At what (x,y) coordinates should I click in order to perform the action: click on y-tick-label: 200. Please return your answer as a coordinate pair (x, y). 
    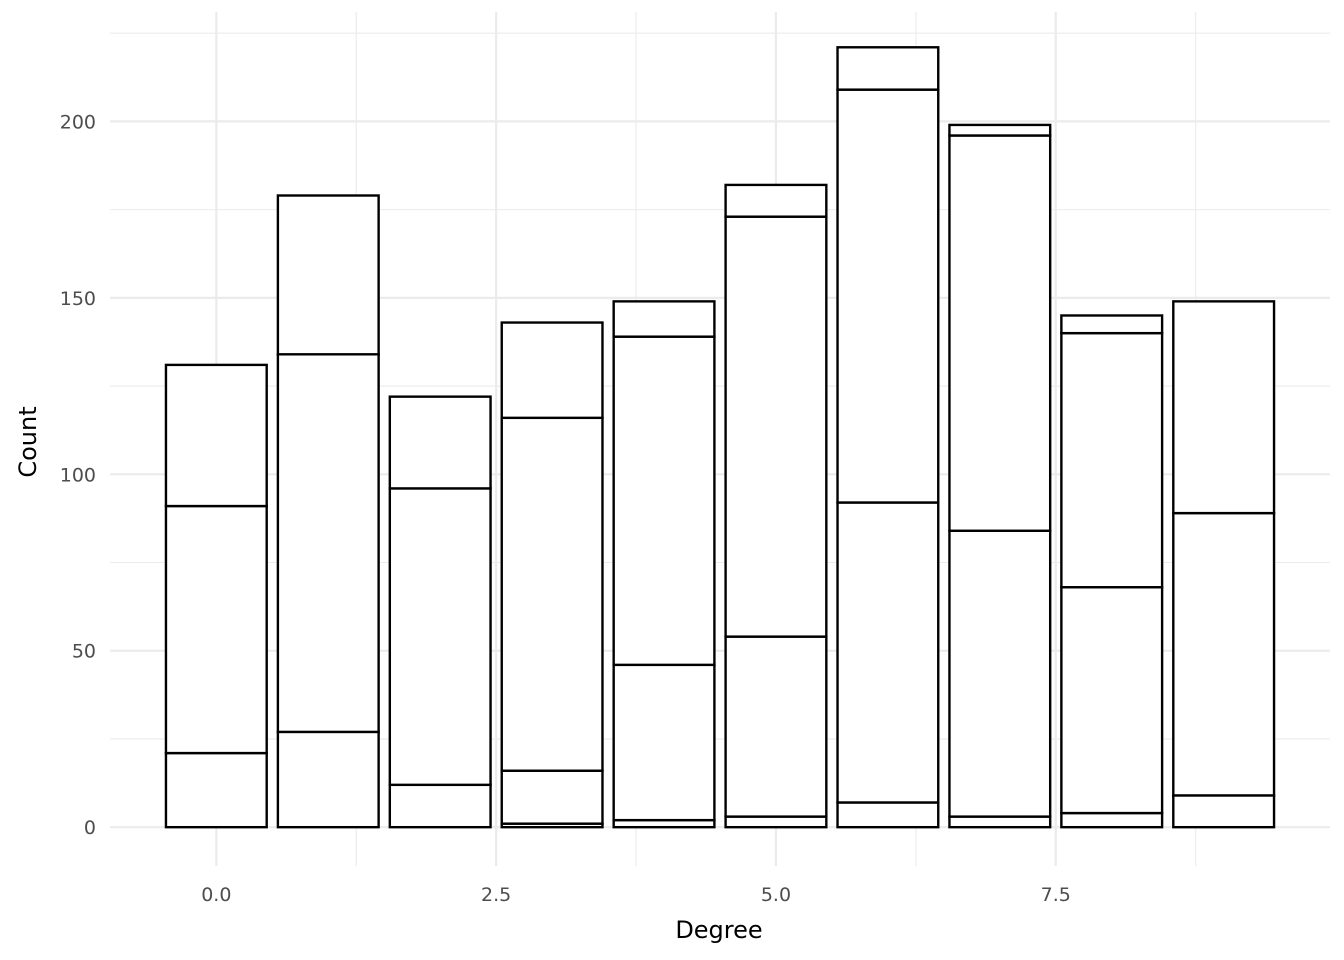
    Looking at the image, I should click on (78, 122).